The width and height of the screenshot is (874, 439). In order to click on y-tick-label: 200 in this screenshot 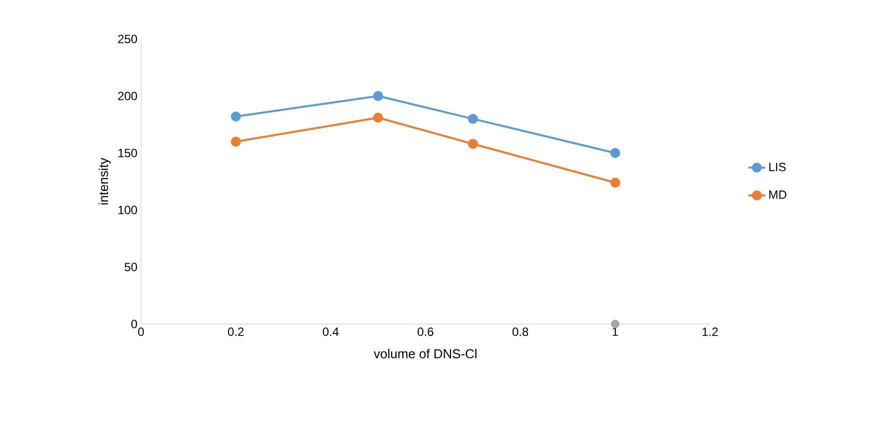, I will do `click(128, 96)`.